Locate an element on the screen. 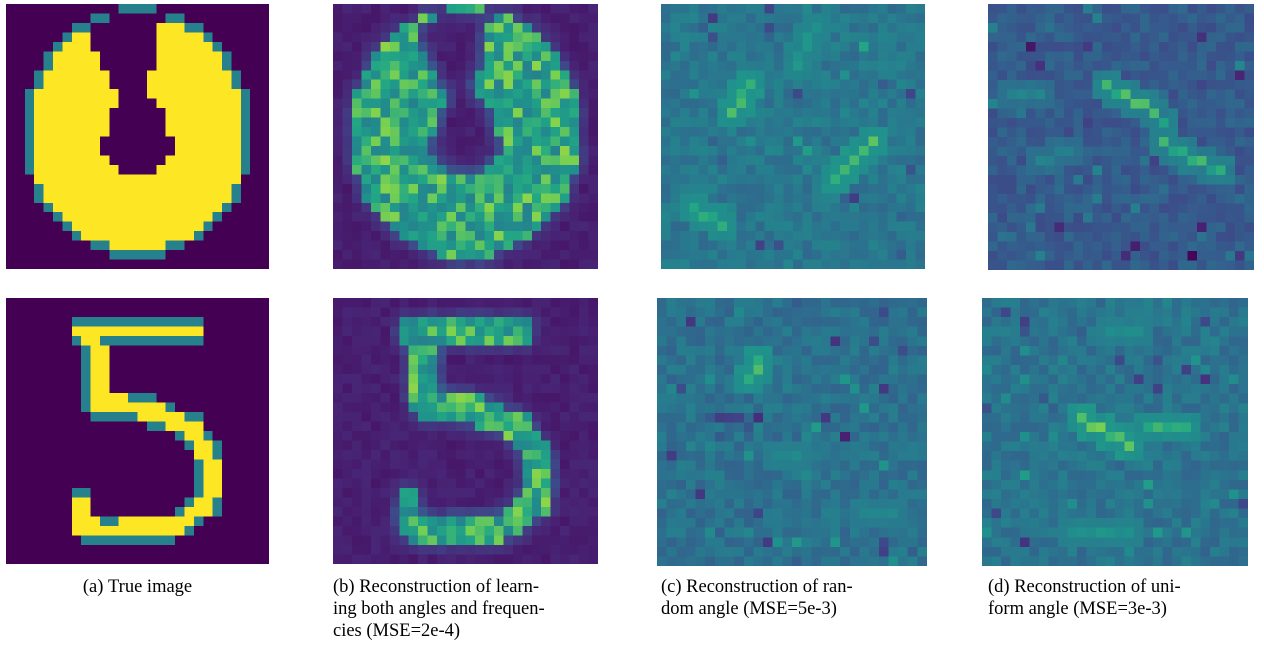  image-uniform-angle-five-pixels is located at coordinates (1115, 432).